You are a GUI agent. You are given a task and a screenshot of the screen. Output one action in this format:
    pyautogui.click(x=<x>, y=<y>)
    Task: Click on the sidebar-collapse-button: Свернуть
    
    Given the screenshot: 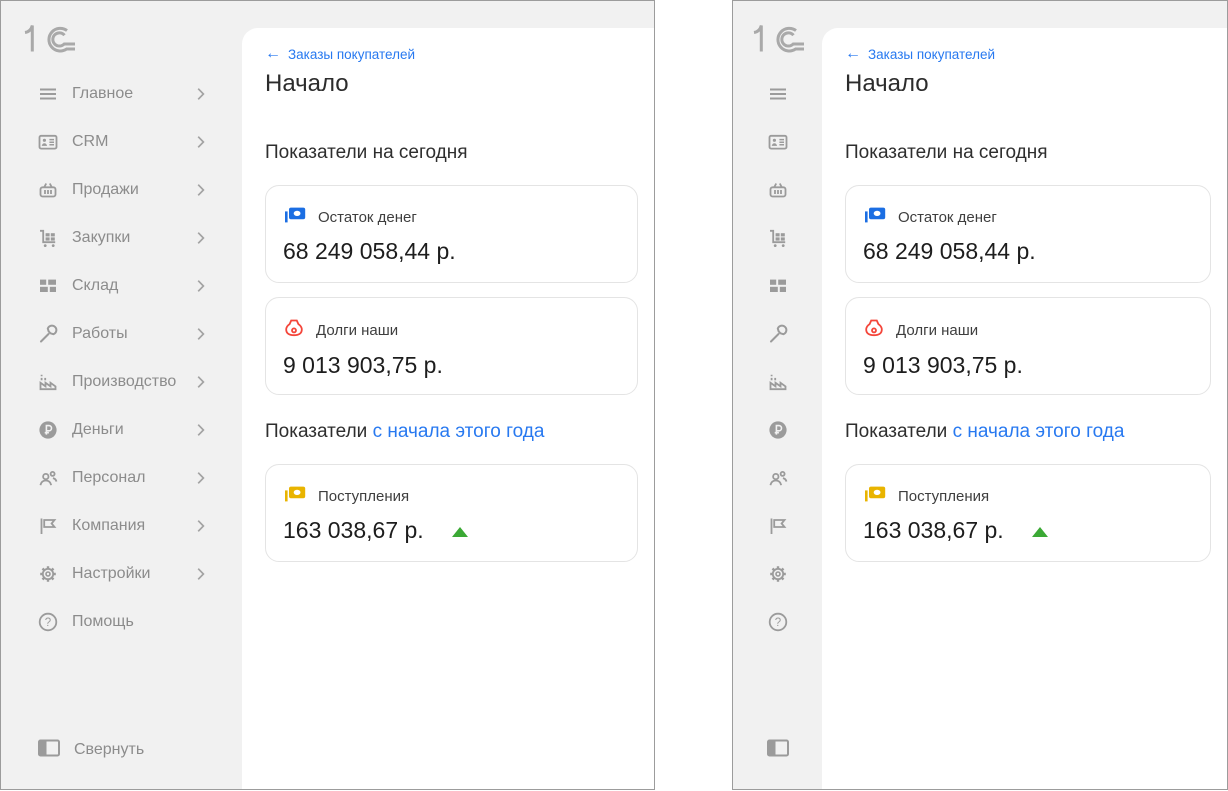 What is the action you would take?
    pyautogui.click(x=122, y=750)
    